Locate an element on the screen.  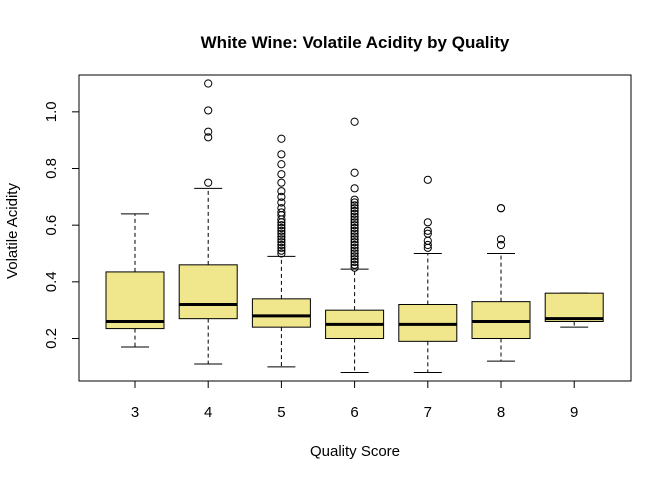
y-tick-label: 0.4 is located at coordinates (51, 281).